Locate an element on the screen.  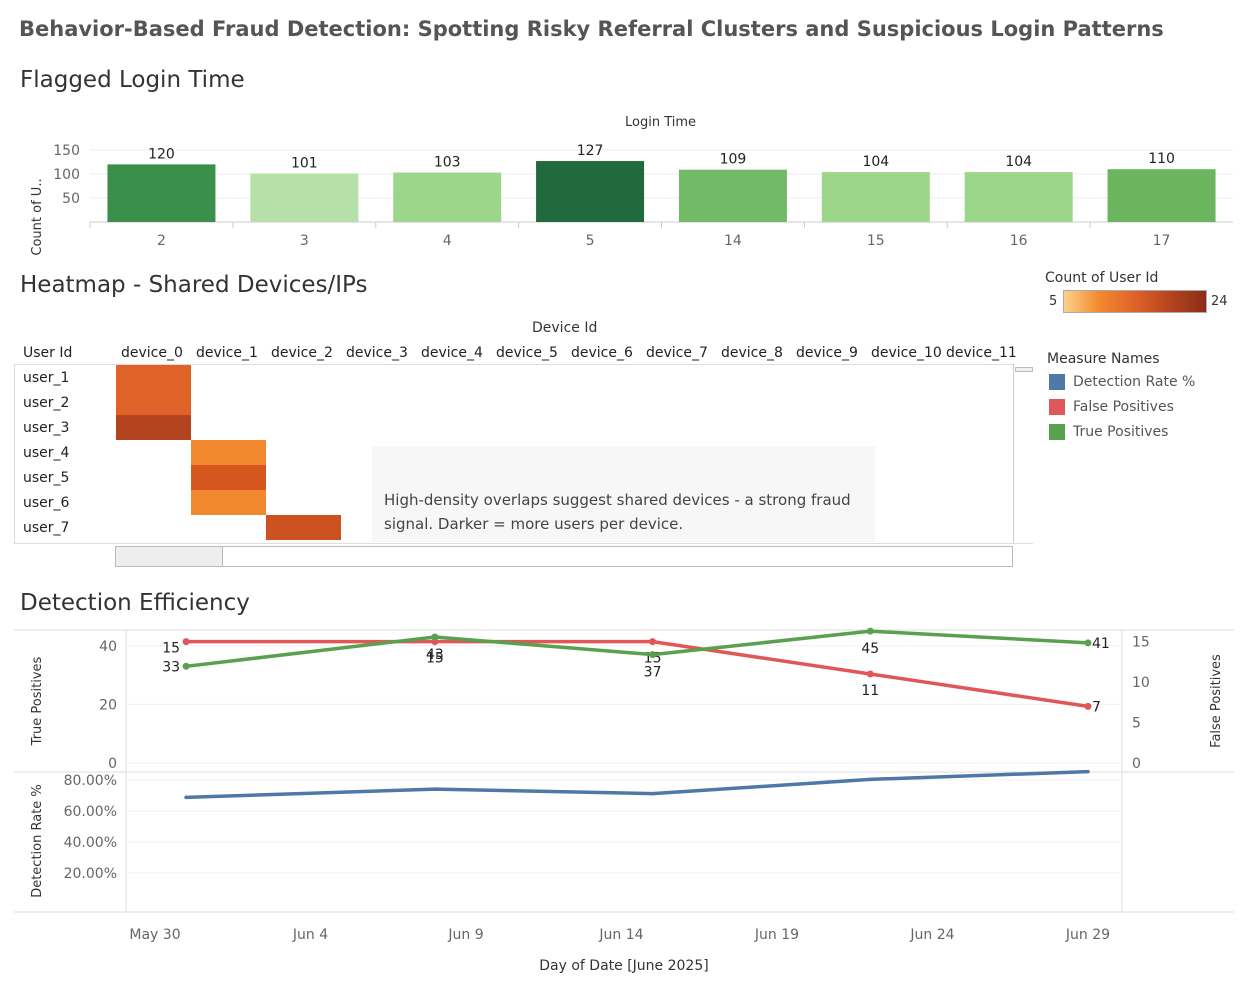
heatmap-column-header: device_9 is located at coordinates (827, 353).